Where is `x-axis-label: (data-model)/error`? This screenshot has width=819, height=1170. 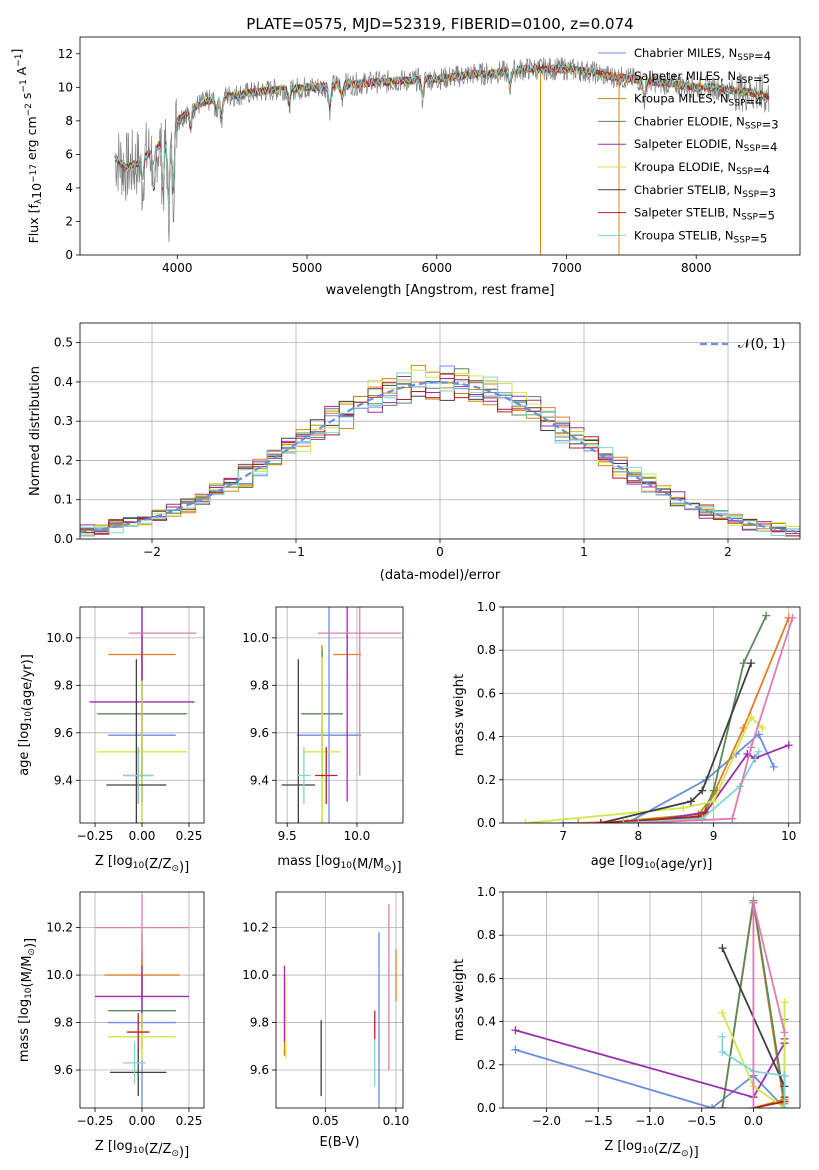 x-axis-label: (data-model)/error is located at coordinates (440, 575).